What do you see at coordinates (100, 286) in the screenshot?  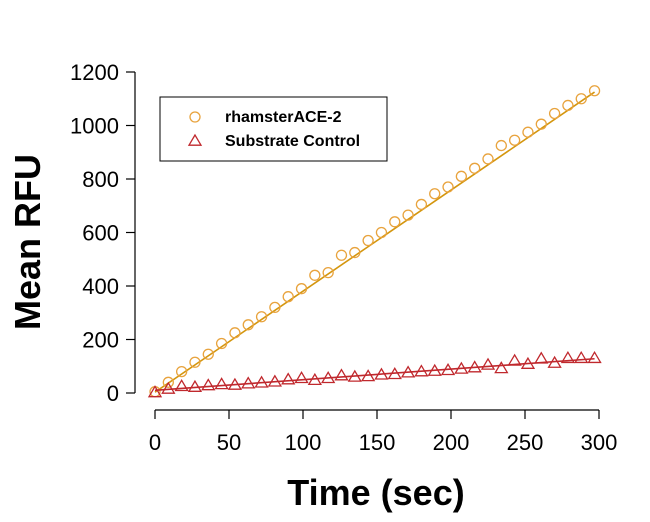 I see `y-tick-label-400: 400` at bounding box center [100, 286].